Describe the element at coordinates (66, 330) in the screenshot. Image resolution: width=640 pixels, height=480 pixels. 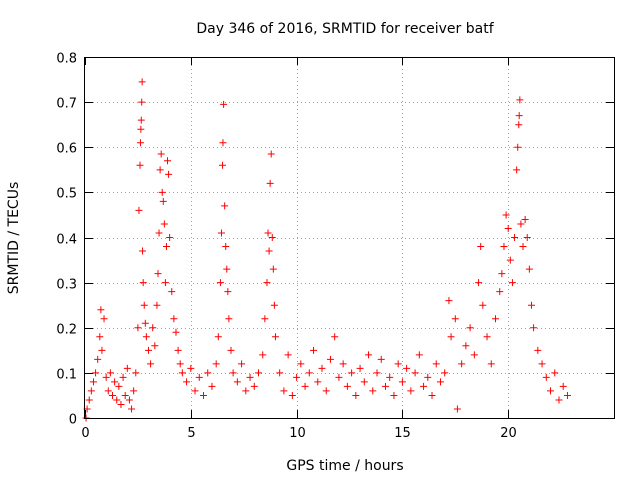
I see `y-tick-label: 0.2` at that location.